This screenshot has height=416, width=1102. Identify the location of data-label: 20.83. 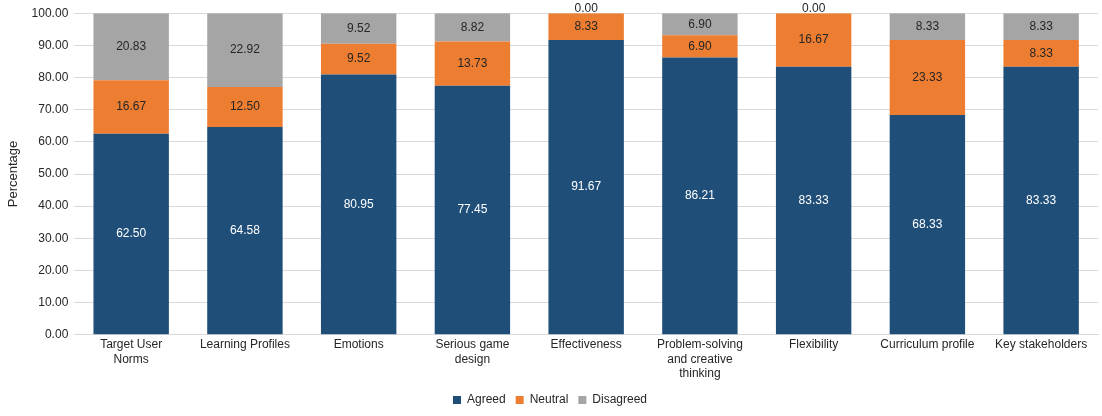
(131, 46).